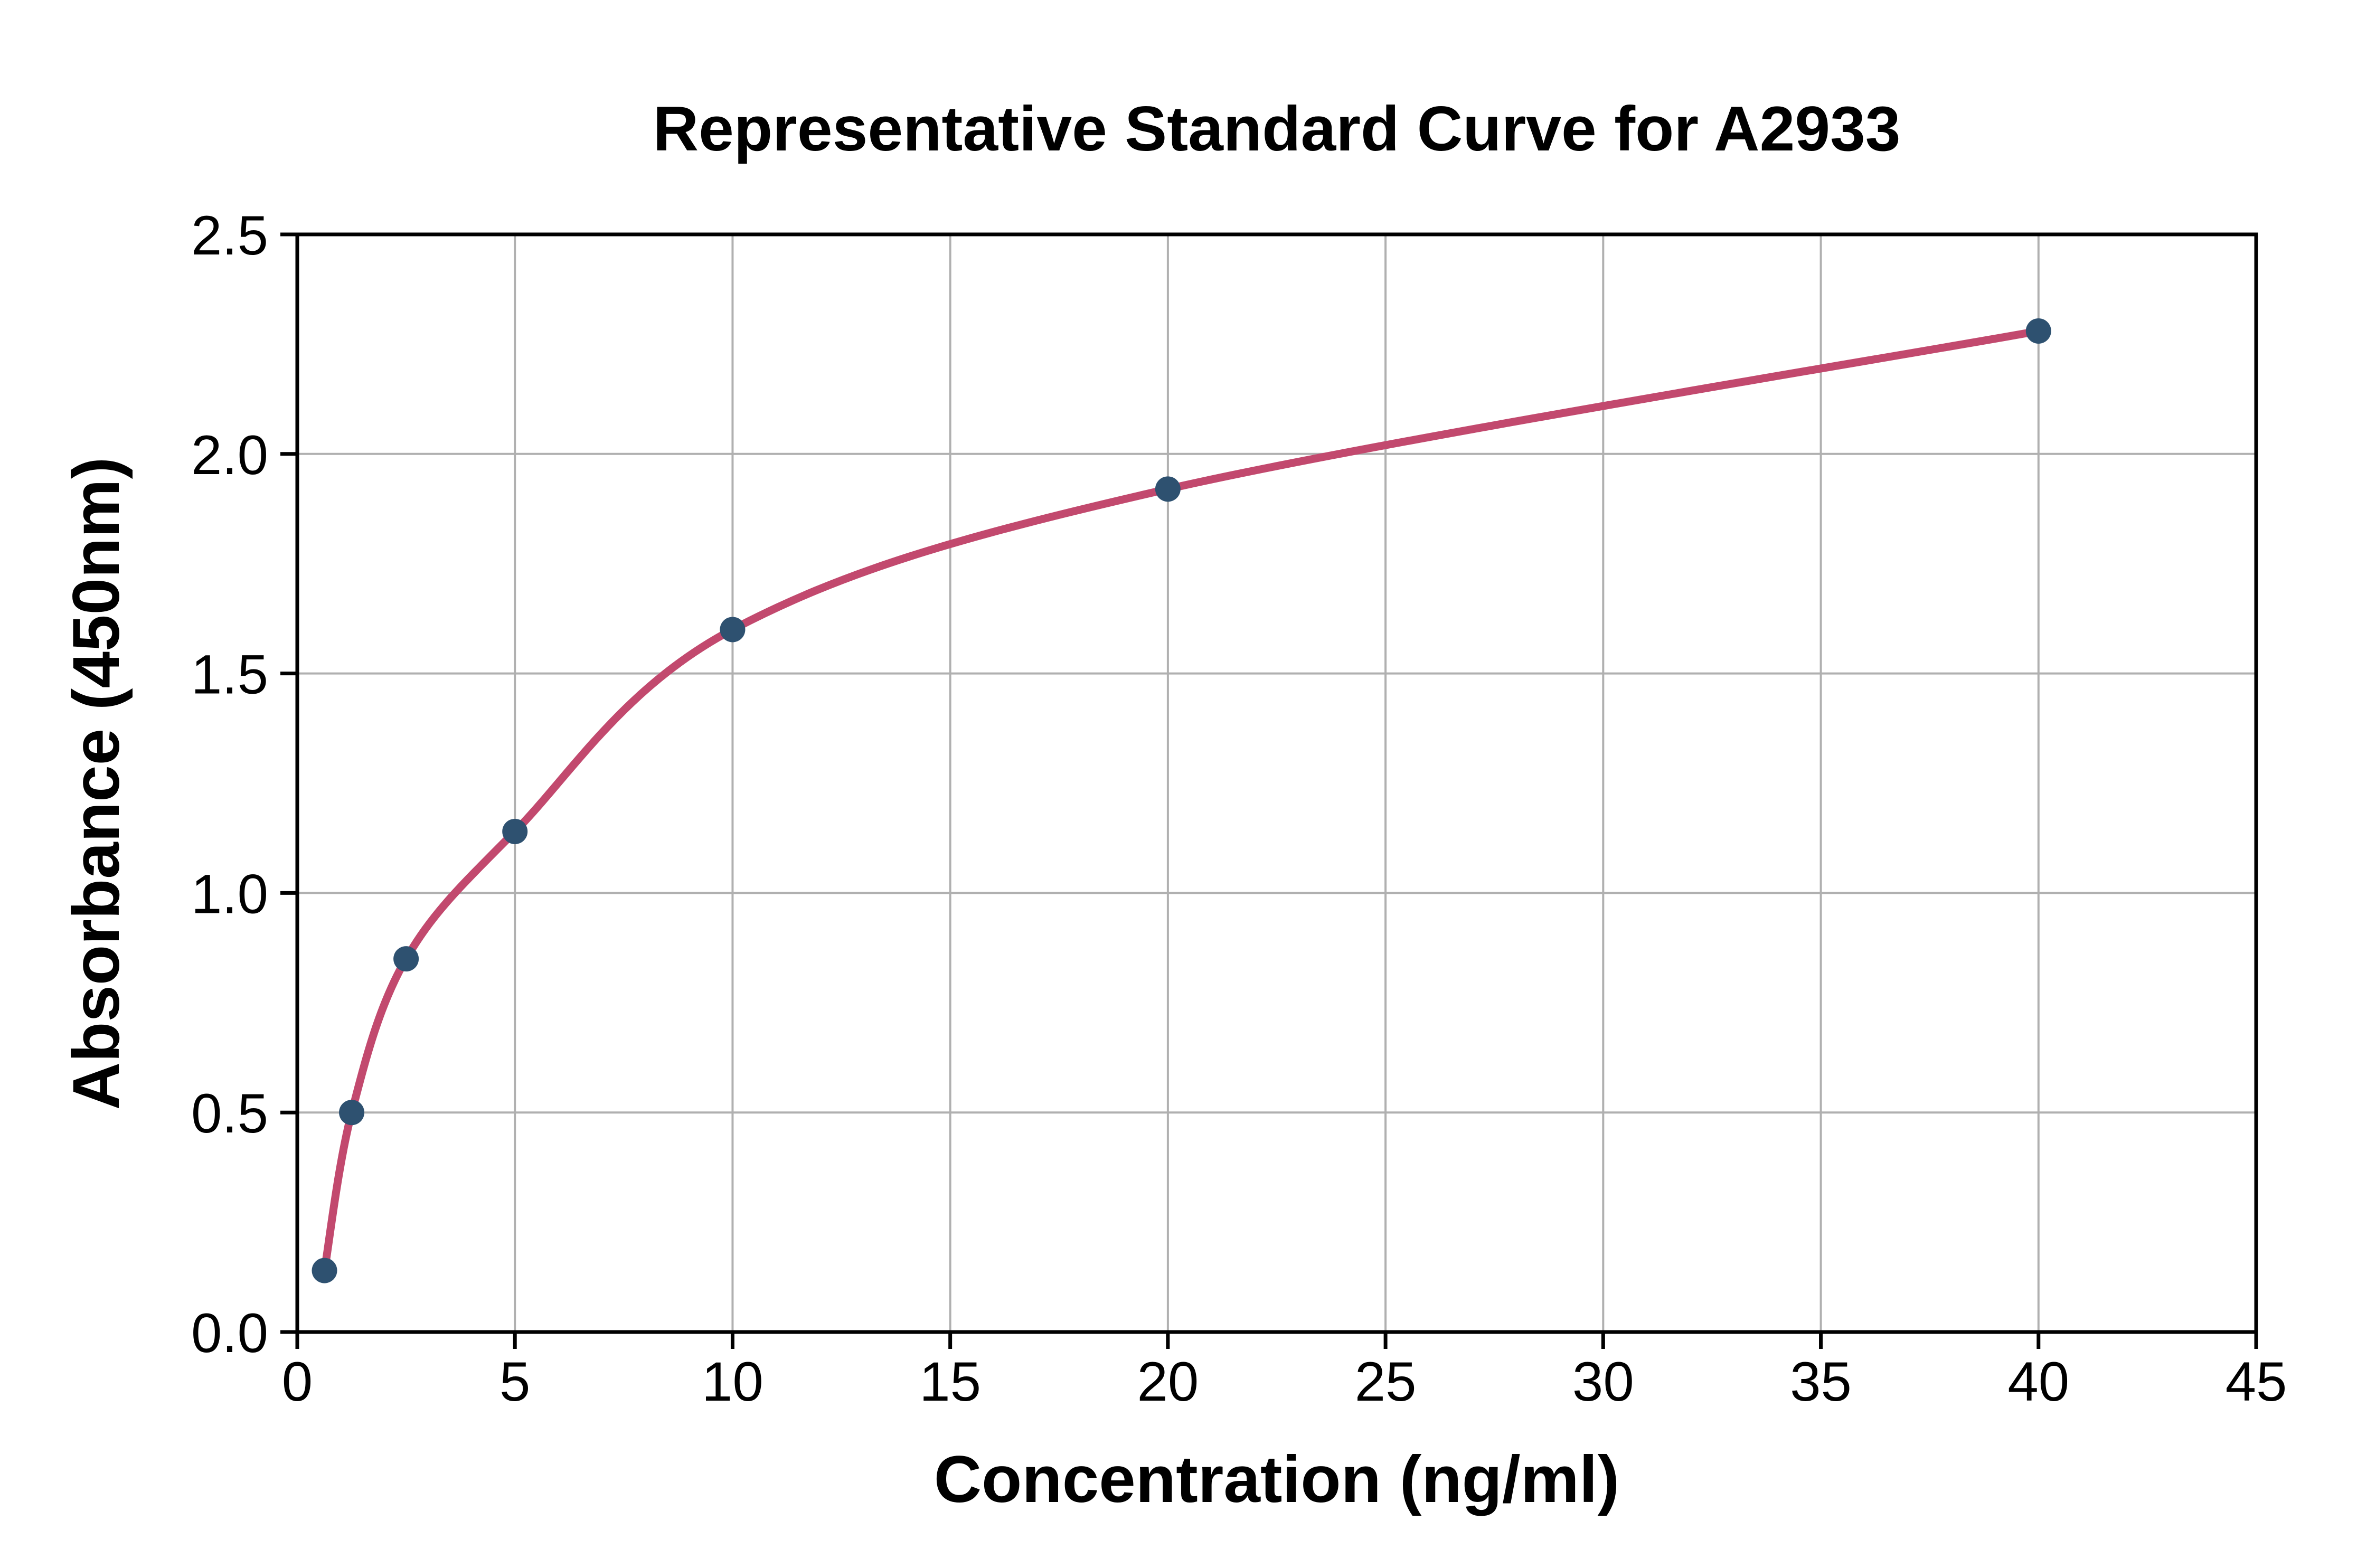 Image resolution: width=2376 pixels, height=1568 pixels. I want to click on x-tick-label: 0, so click(298, 1382).